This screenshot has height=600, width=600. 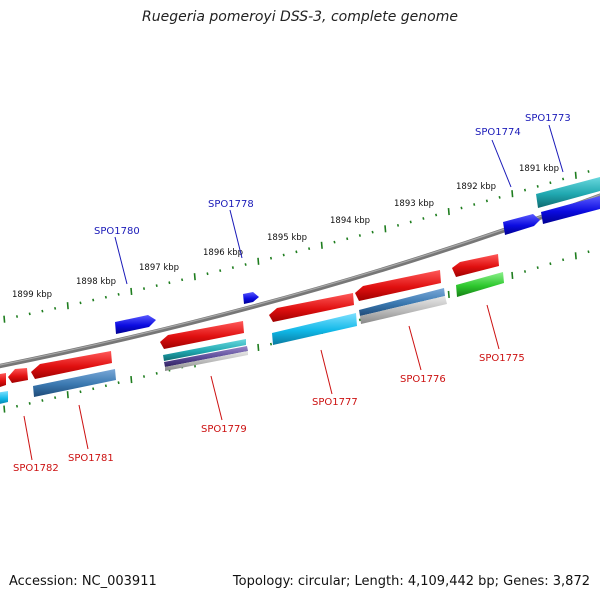 What do you see at coordinates (224, 429) in the screenshot?
I see `gene-label-spo1779: SPO1779` at bounding box center [224, 429].